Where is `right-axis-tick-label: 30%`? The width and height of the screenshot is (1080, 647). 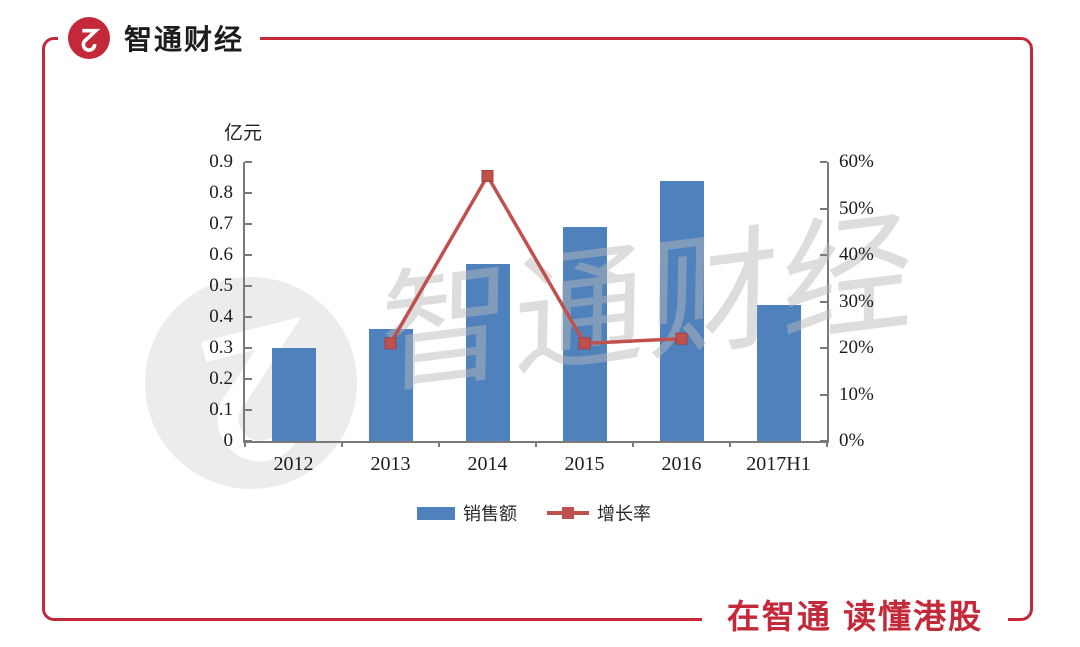 right-axis-tick-label: 30% is located at coordinates (856, 301).